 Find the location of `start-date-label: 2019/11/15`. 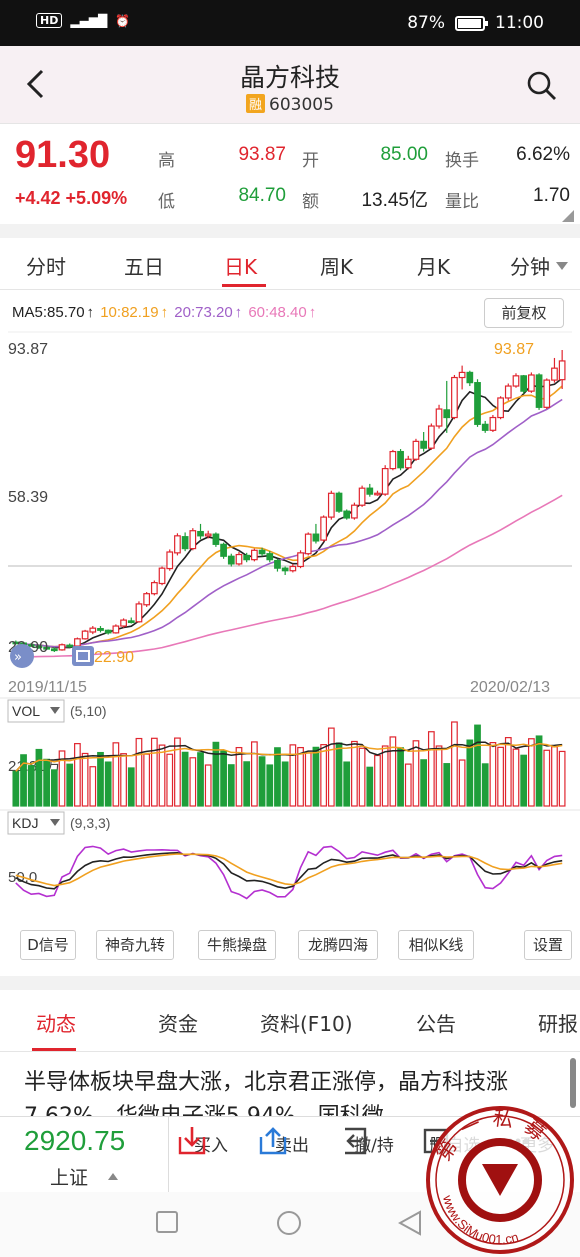

start-date-label: 2019/11/15 is located at coordinates (47, 687).